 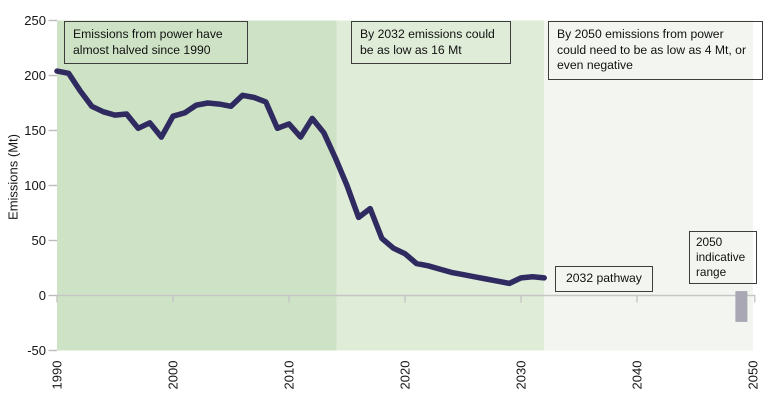 What do you see at coordinates (521, 375) in the screenshot?
I see `x-tick-label: 2030` at bounding box center [521, 375].